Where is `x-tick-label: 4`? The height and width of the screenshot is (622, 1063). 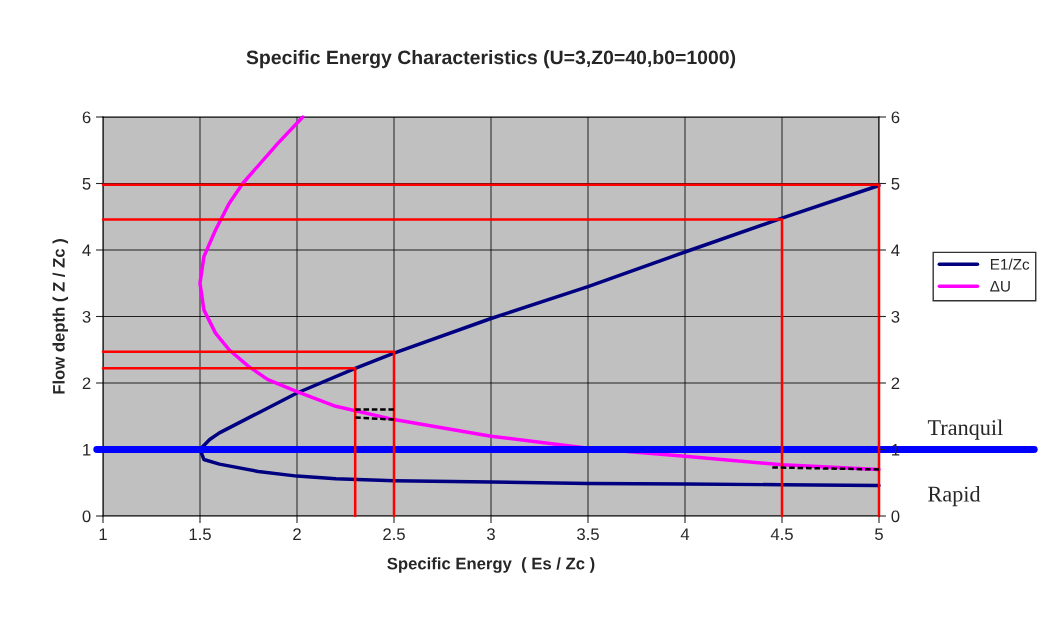
x-tick-label: 4 is located at coordinates (685, 534).